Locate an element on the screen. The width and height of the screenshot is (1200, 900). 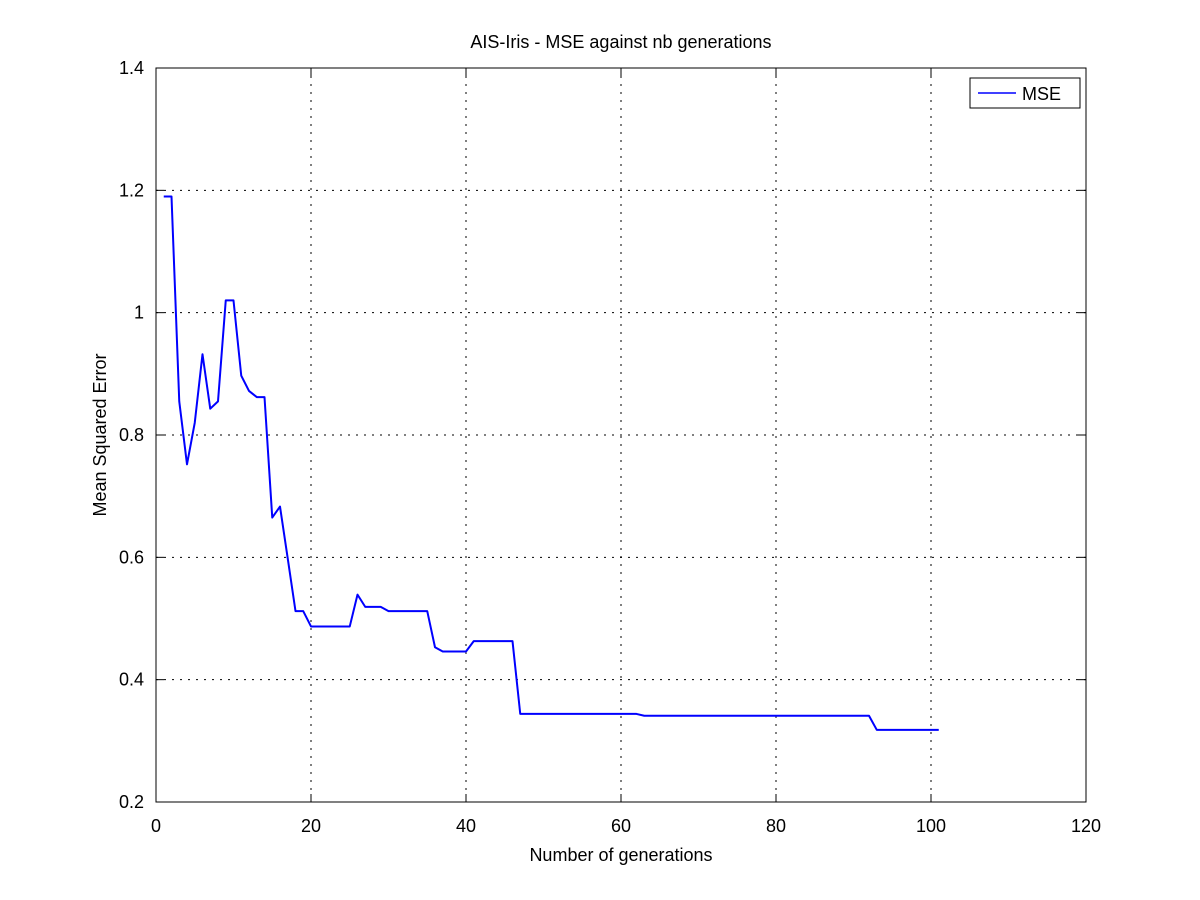
y-tick-label: 1.4 is located at coordinates (131, 68).